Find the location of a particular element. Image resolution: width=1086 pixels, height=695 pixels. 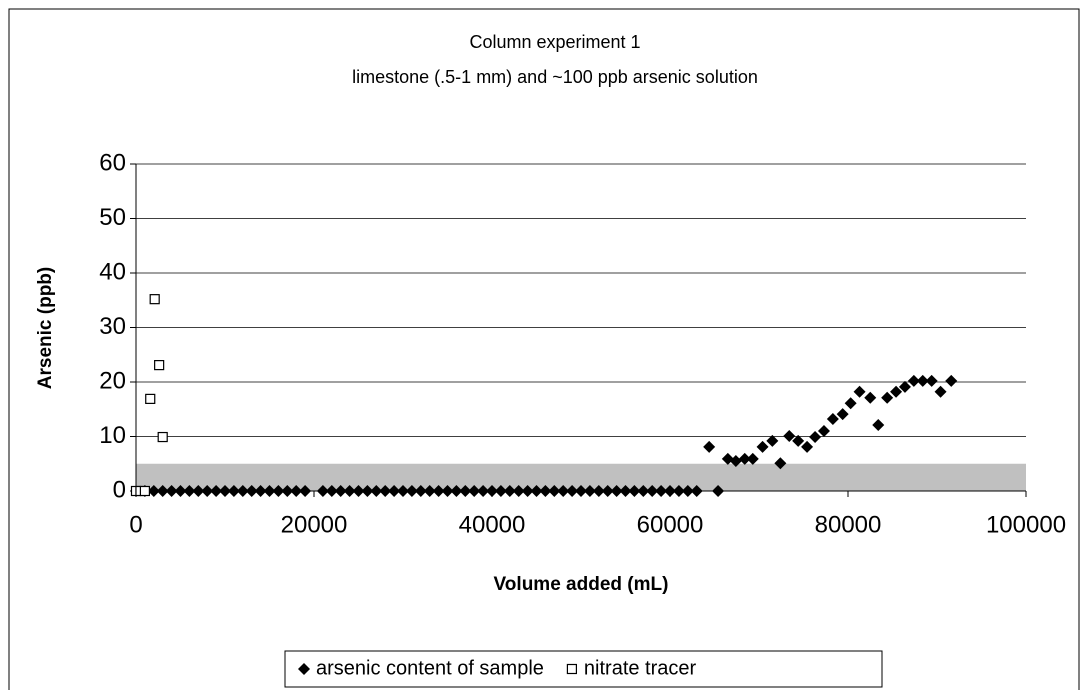

legend-label: nitrate tracer is located at coordinates (640, 668).